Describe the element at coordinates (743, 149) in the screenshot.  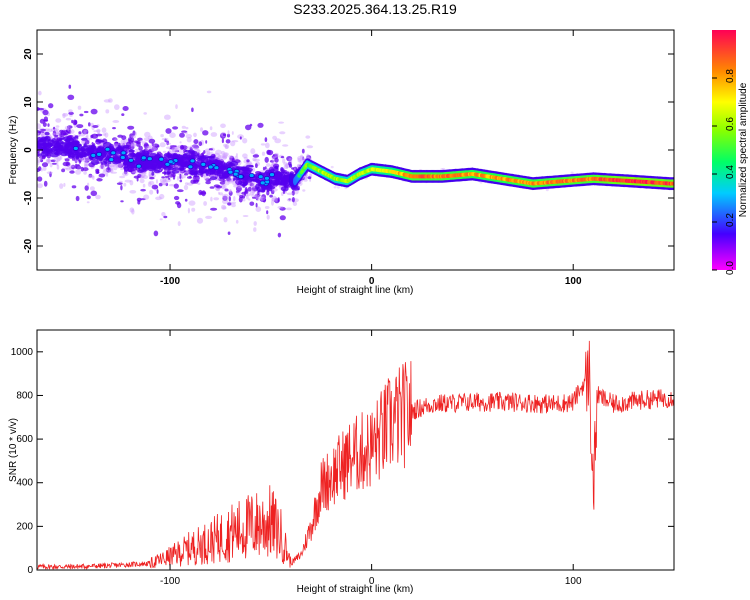
I see `colorbar-label: Normalized spectral amplitude` at that location.